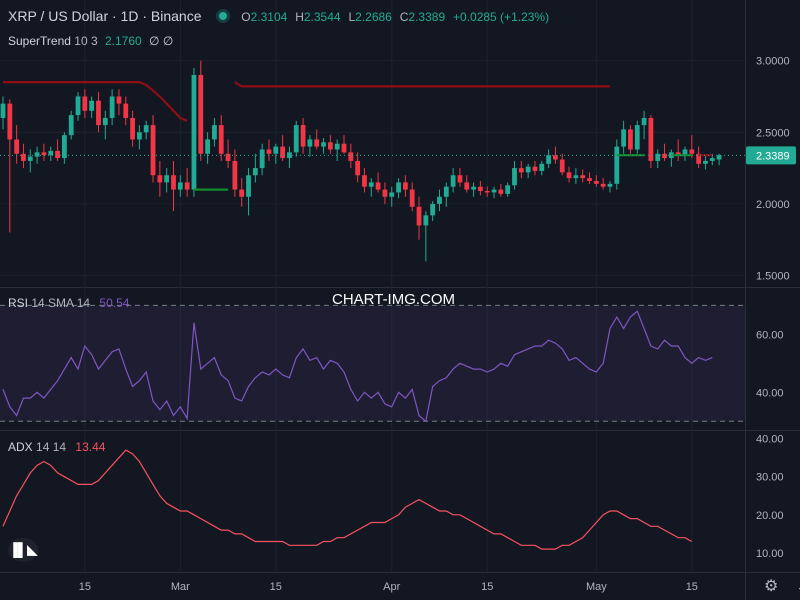  What do you see at coordinates (770, 478) in the screenshot?
I see `adx-tick-label: 30.00` at bounding box center [770, 478].